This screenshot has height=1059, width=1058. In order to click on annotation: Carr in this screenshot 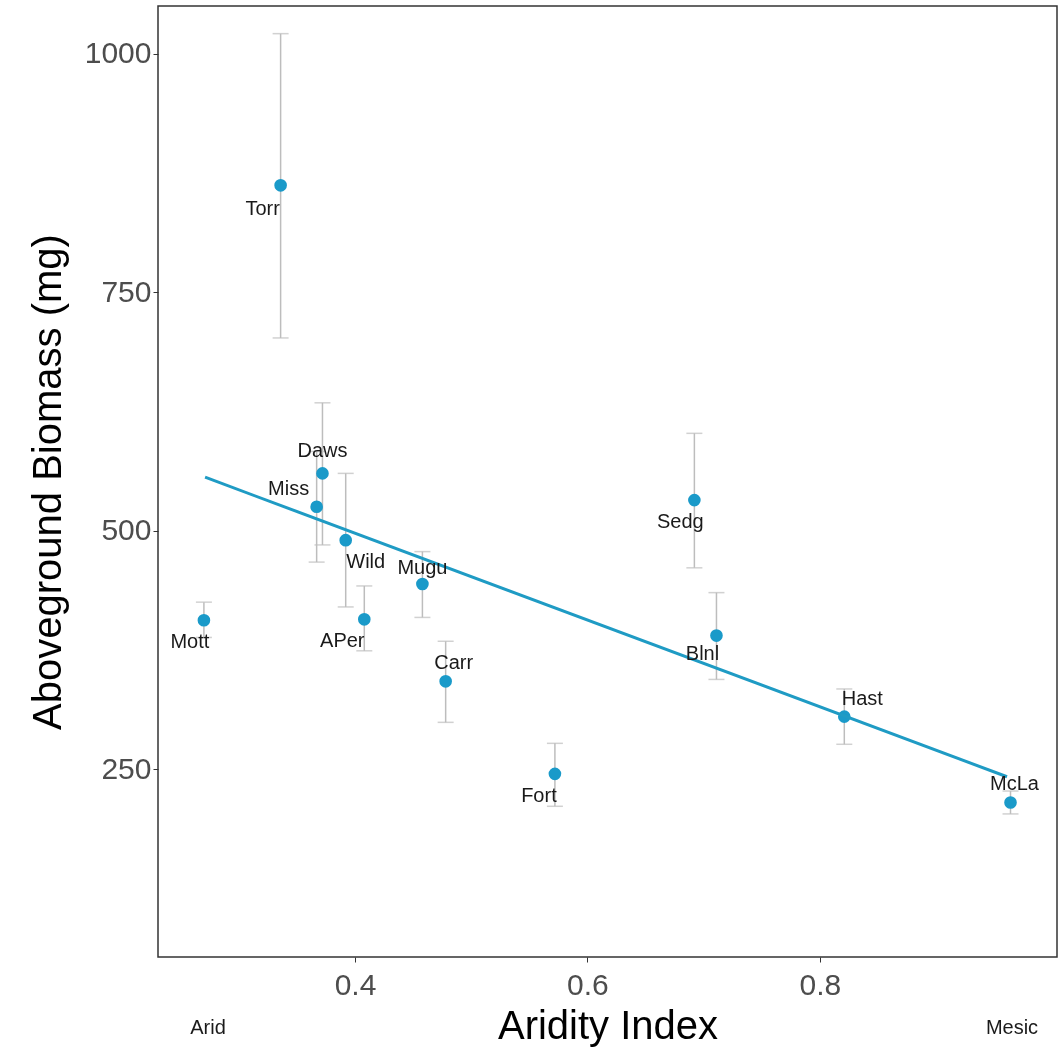, I will do `click(454, 662)`.